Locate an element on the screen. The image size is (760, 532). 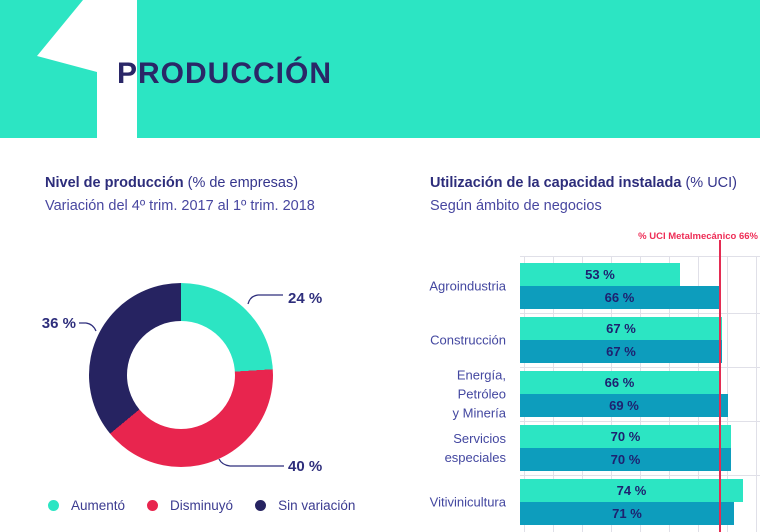
bar-serie-inferior: 71 % is located at coordinates (627, 513).